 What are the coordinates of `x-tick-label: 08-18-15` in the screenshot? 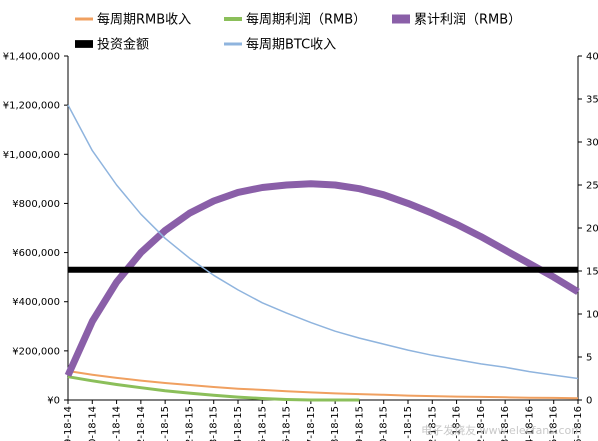 It's located at (335, 423).